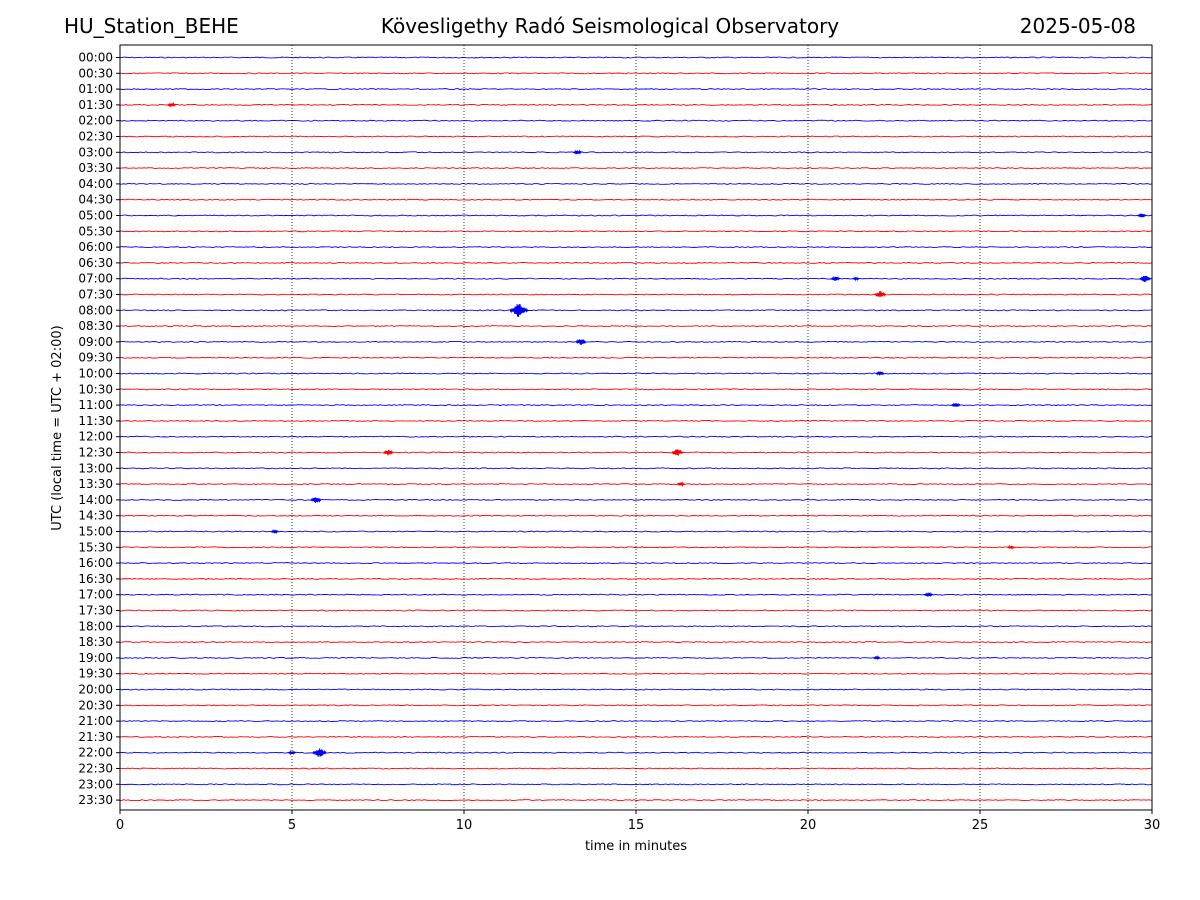 The height and width of the screenshot is (900, 1200). Describe the element at coordinates (95, 753) in the screenshot. I see `y-tick-label: 22:00` at that location.